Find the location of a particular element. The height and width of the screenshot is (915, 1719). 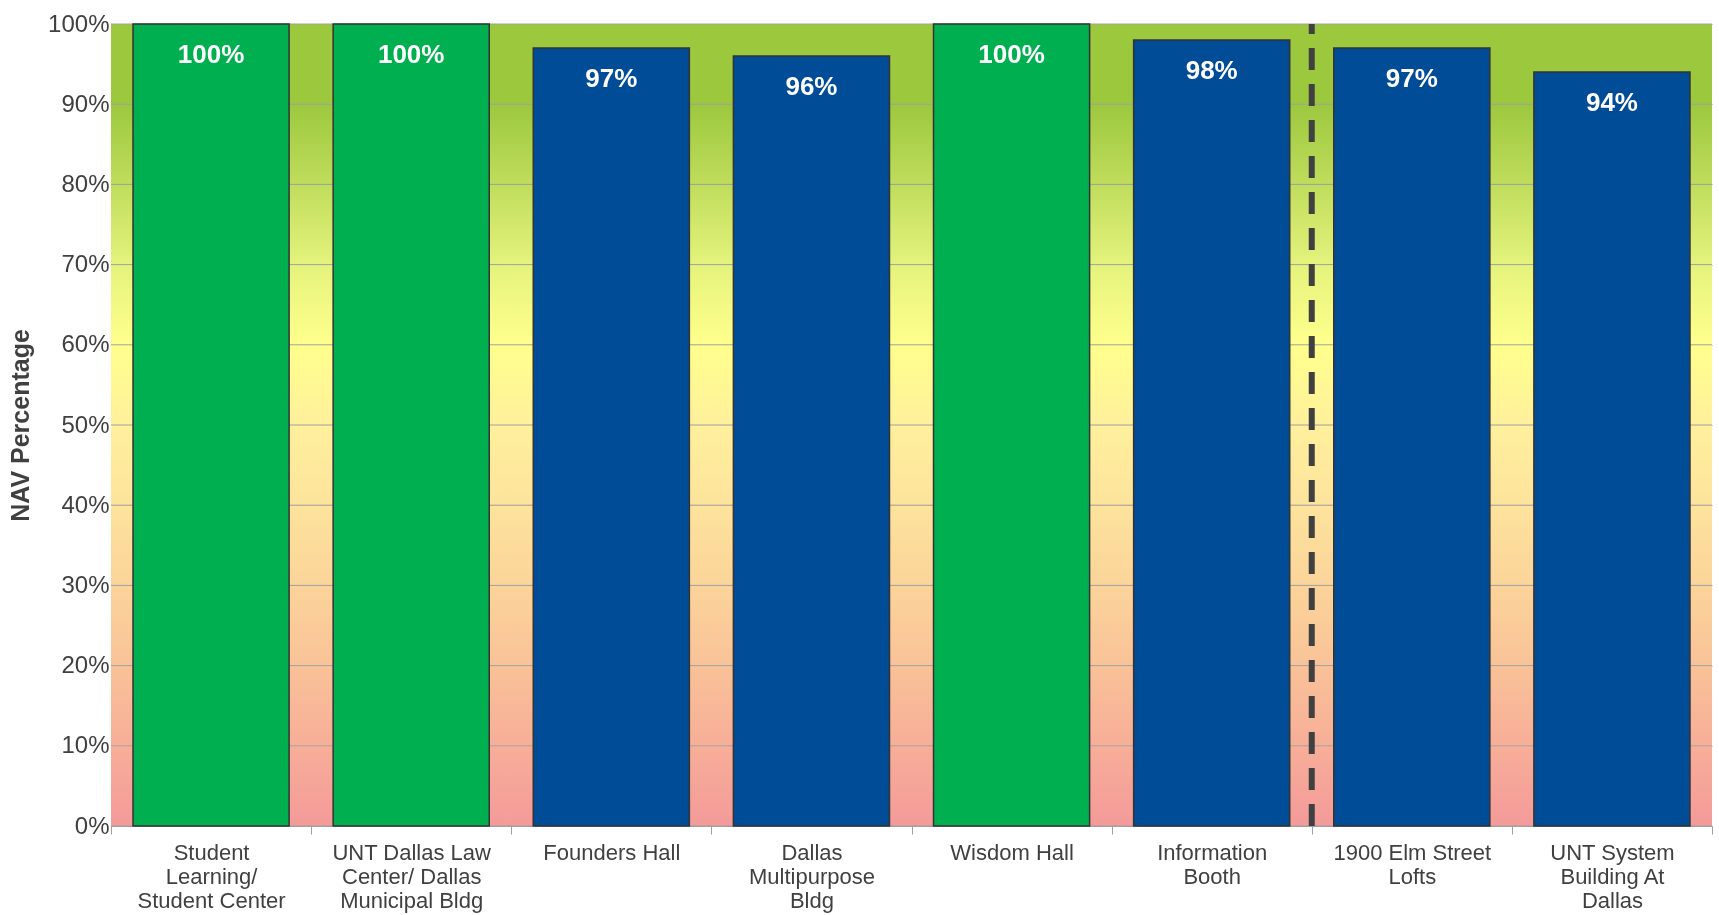

x-tick-label: Wisdom Hall is located at coordinates (1012, 852).